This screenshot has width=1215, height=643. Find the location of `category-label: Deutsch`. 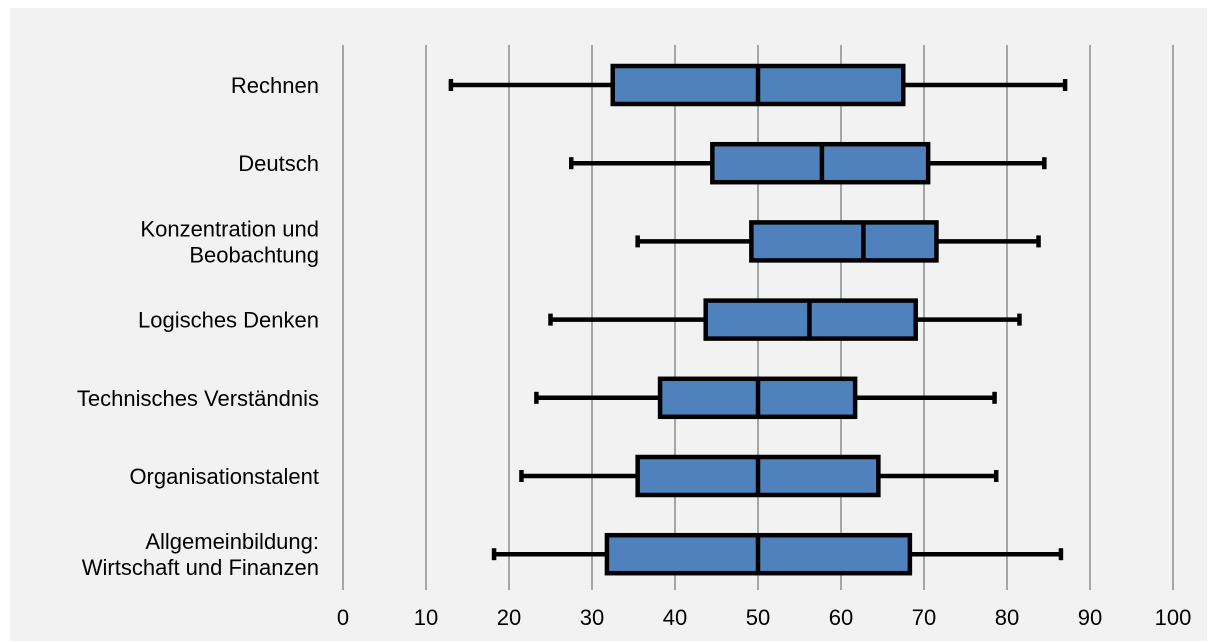

category-label: Deutsch is located at coordinates (278, 163).